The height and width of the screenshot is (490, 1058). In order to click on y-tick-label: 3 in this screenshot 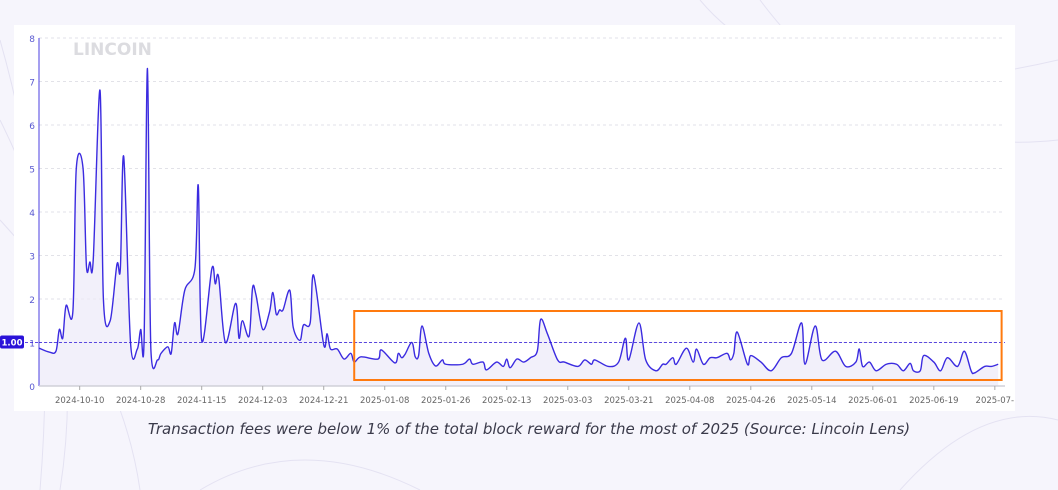, I will do `click(32, 258)`.